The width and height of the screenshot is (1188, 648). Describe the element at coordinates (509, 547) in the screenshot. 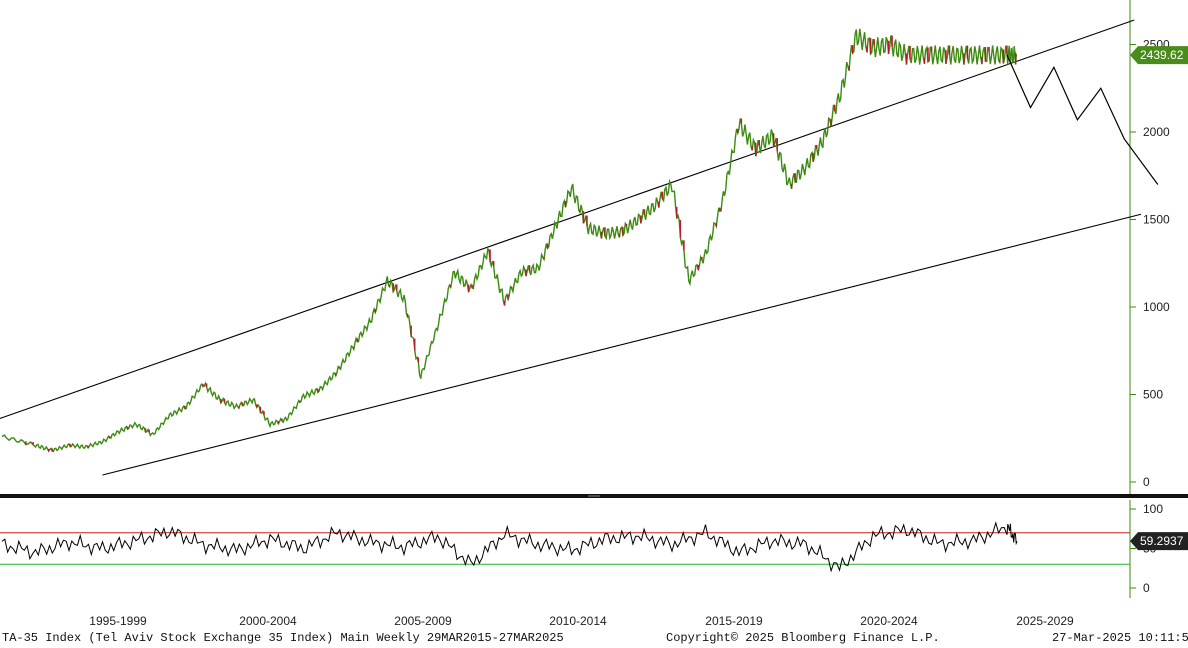

I see `oscillator-series-line` at that location.